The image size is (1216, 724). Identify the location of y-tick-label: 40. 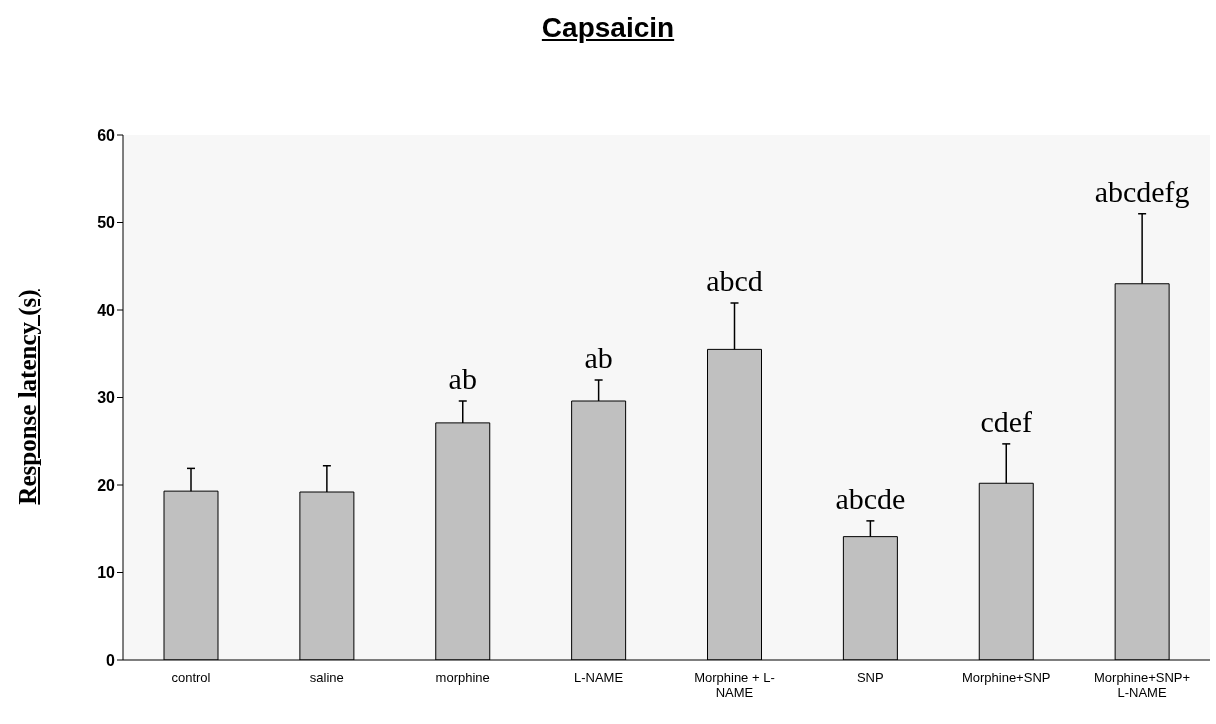
(106, 310).